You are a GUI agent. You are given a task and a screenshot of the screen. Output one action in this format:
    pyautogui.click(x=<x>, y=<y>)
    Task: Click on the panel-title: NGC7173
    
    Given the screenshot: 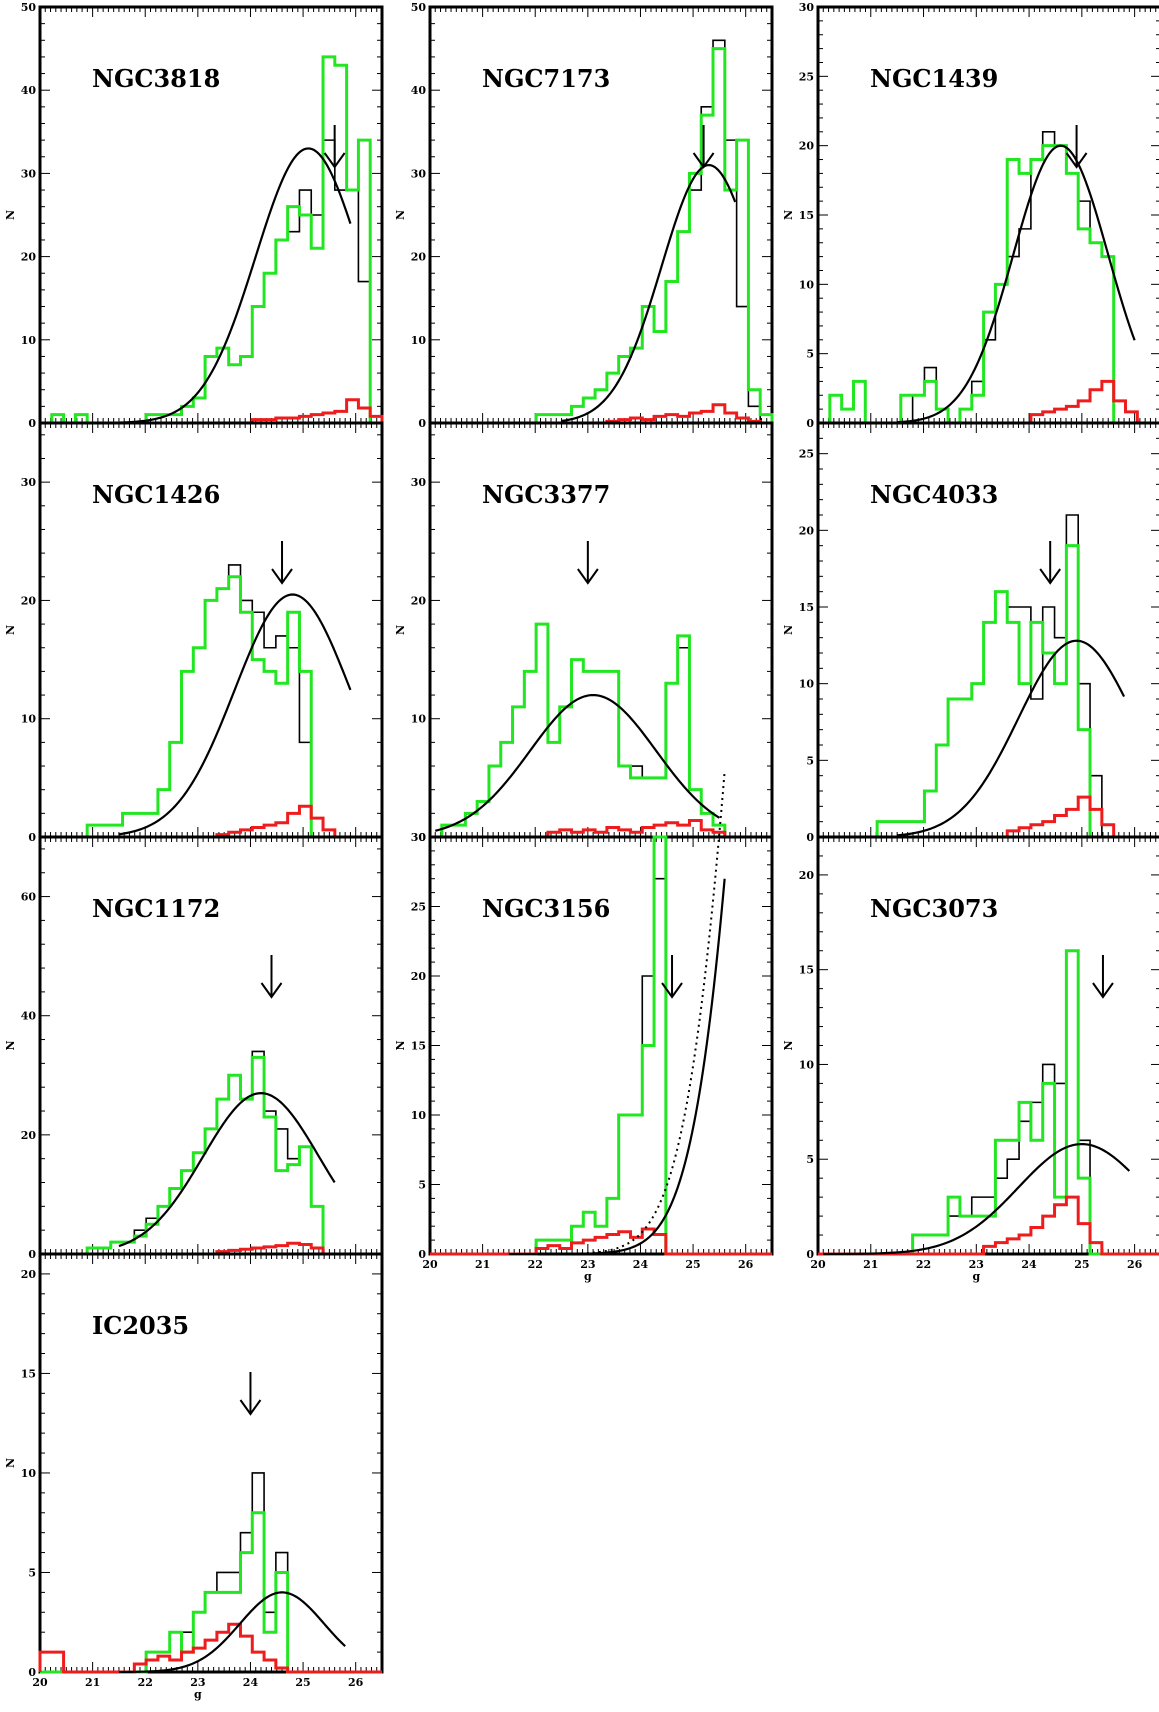 What is the action you would take?
    pyautogui.click(x=546, y=78)
    